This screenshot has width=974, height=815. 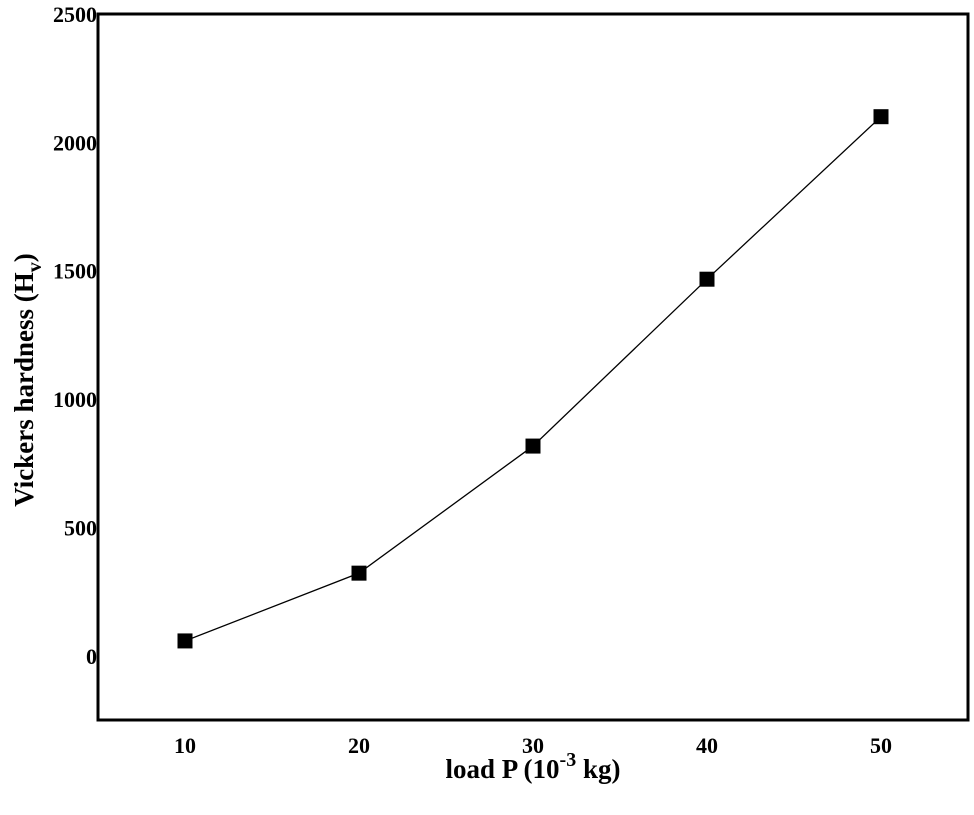 What do you see at coordinates (185, 745) in the screenshot?
I see `x-tick-label: 10` at bounding box center [185, 745].